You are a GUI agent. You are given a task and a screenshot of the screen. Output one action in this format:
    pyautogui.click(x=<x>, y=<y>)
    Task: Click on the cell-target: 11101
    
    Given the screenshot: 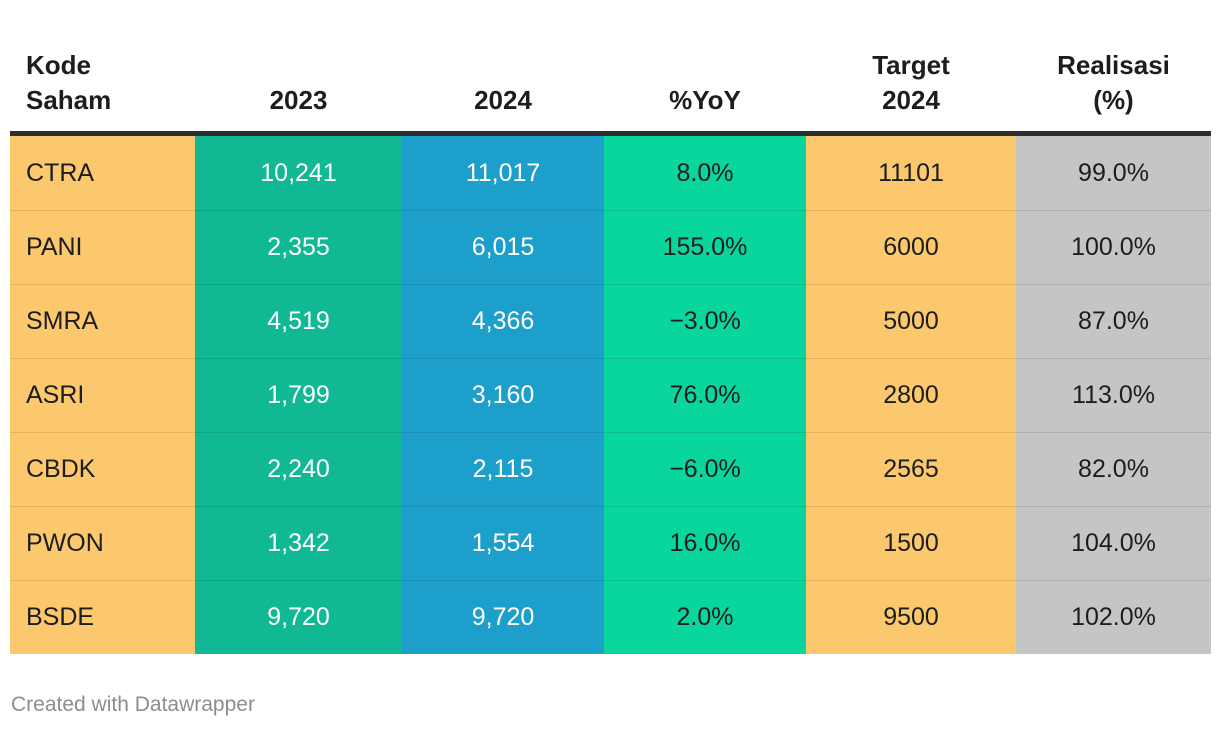 What is the action you would take?
    pyautogui.click(x=911, y=173)
    